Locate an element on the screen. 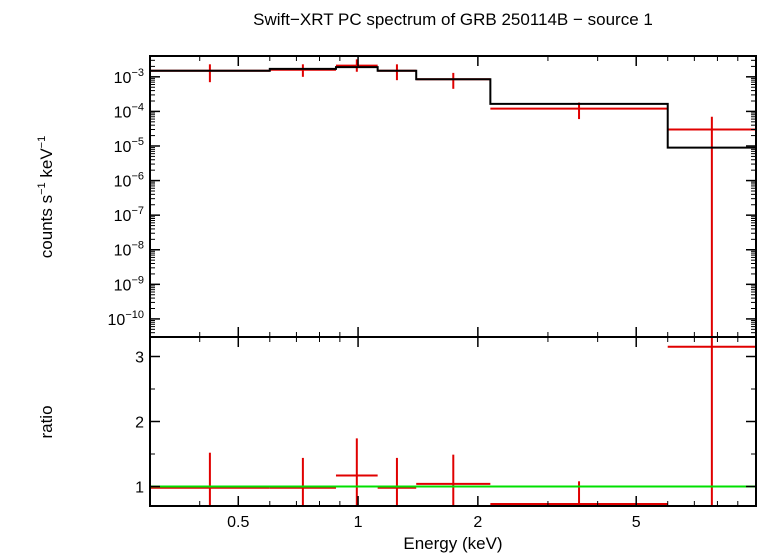  ylabel-mid: keV is located at coordinates (46, 165).